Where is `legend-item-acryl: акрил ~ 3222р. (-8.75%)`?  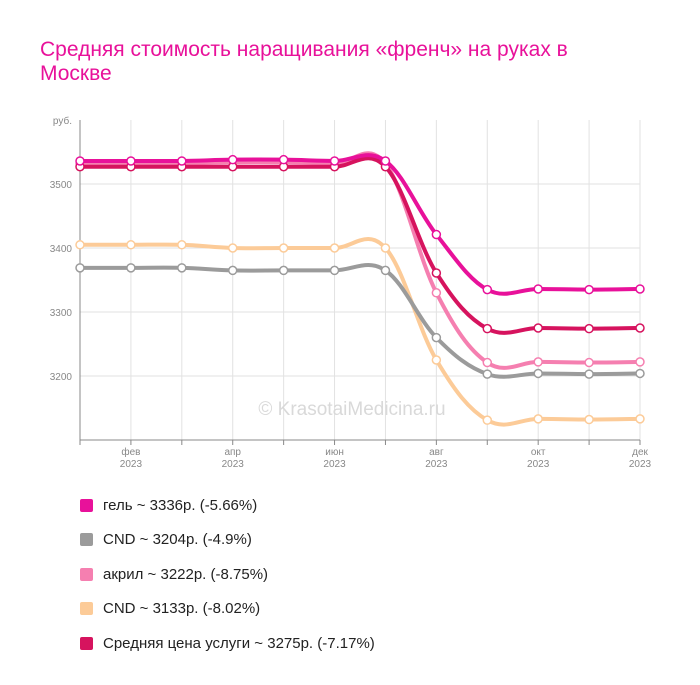 legend-item-acryl: акрил ~ 3222р. (-8.75%) is located at coordinates (227, 574).